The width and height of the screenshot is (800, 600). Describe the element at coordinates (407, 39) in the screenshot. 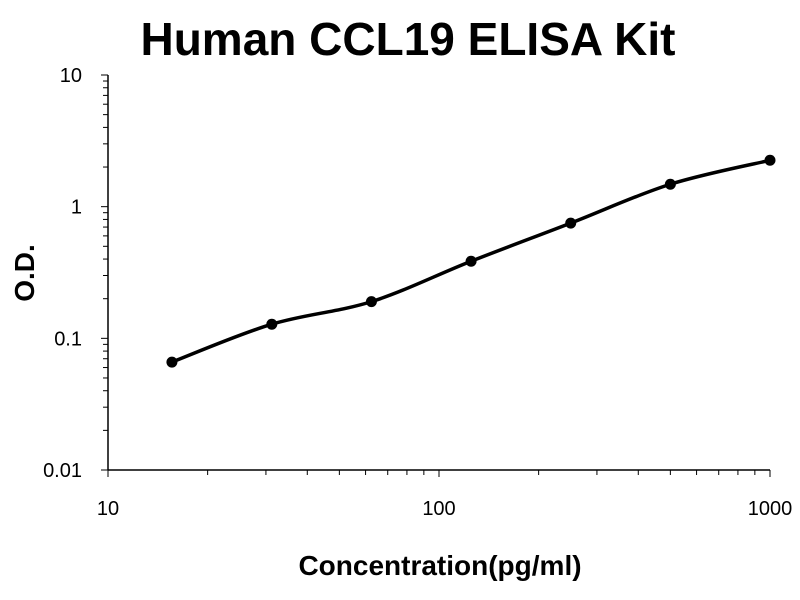

I see `chart-title: Human CCL19 ELISA Kit` at that location.